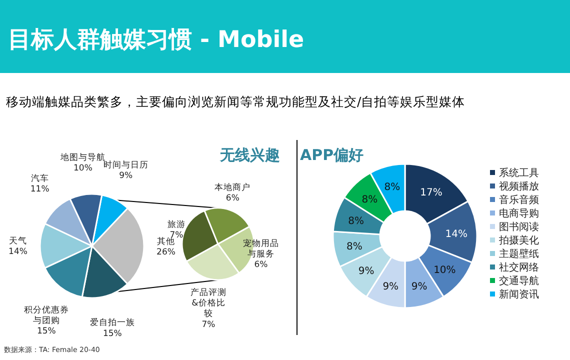 This screenshot has height=360, width=570. What do you see at coordinates (519, 281) in the screenshot?
I see `legend-label: 交通导航` at bounding box center [519, 281].